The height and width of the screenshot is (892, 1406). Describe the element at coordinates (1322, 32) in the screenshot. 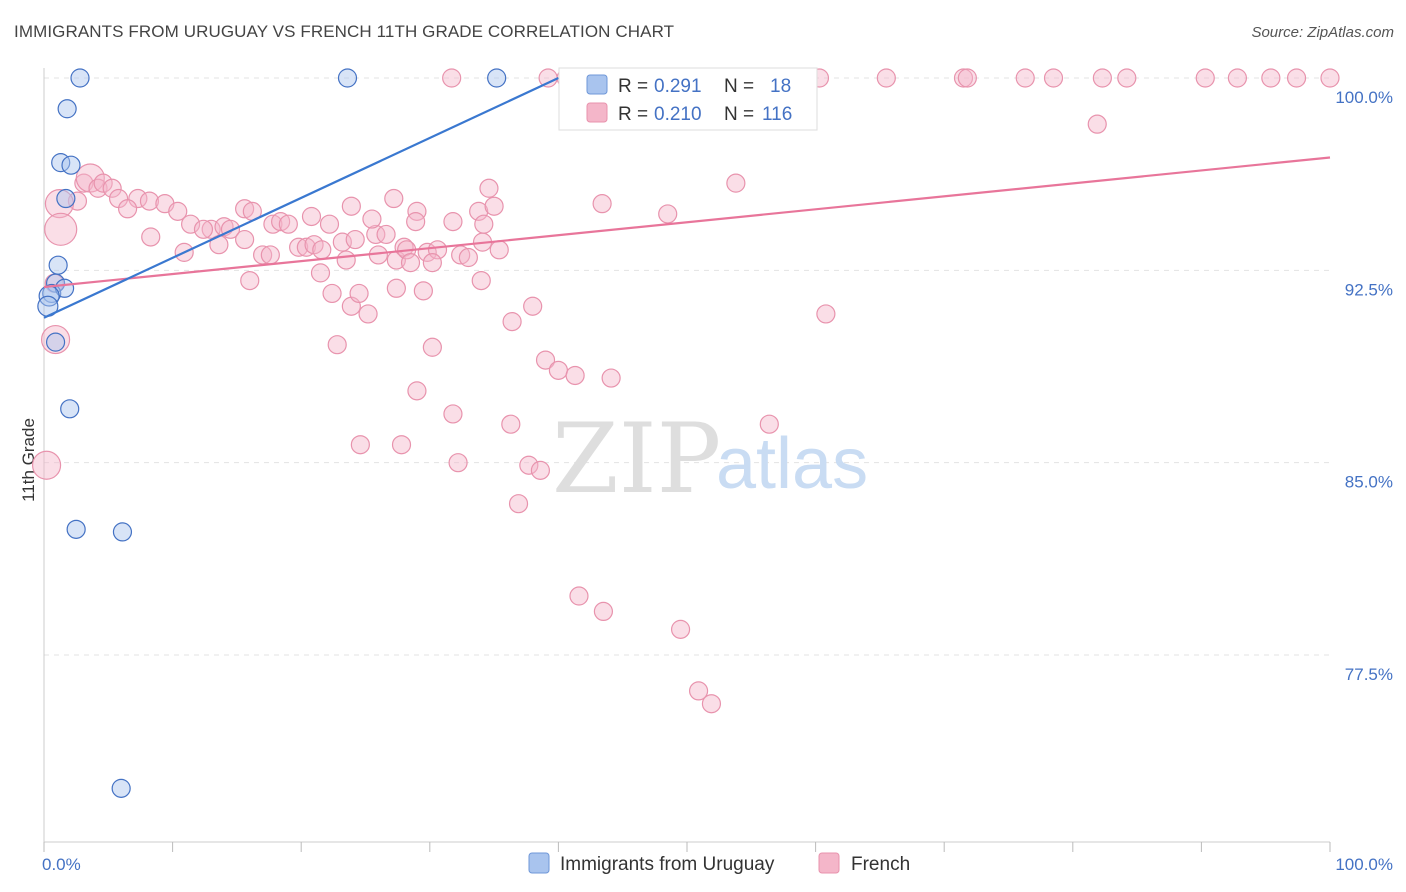

I see `chart-source: Source: ZipAtlas.com` at that location.